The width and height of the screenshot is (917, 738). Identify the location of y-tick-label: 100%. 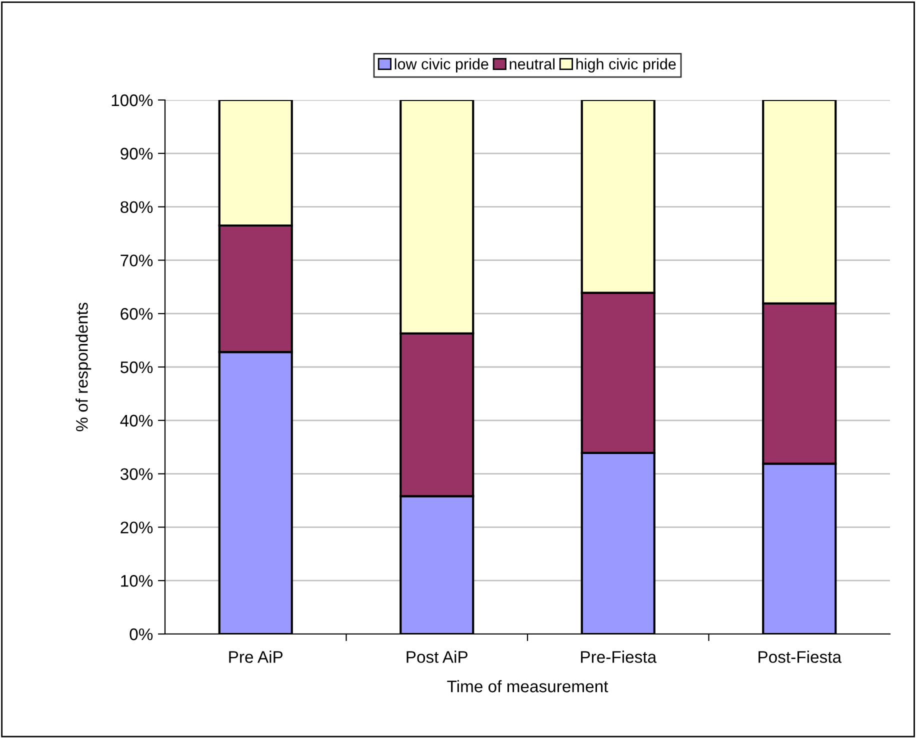
(132, 100).